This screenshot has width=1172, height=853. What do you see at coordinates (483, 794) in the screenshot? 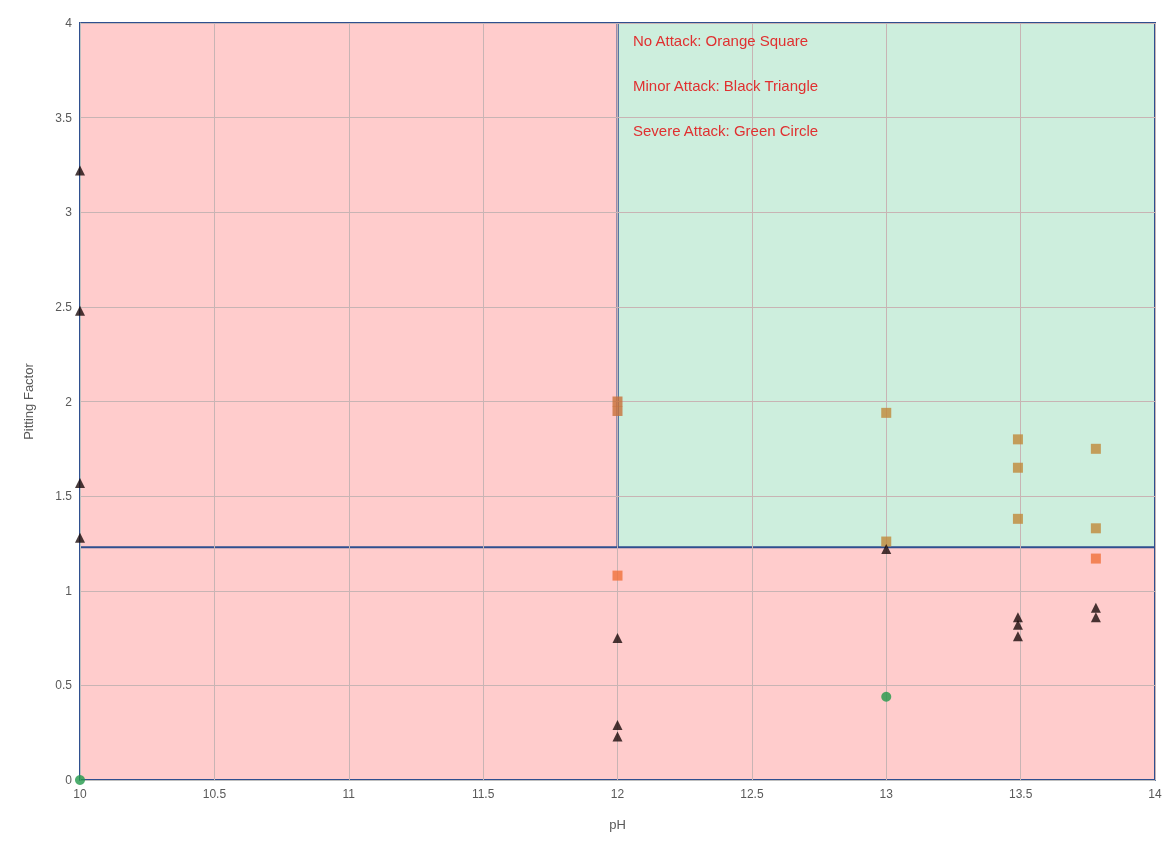
I see `x-tick-label: 11.5` at bounding box center [483, 794].